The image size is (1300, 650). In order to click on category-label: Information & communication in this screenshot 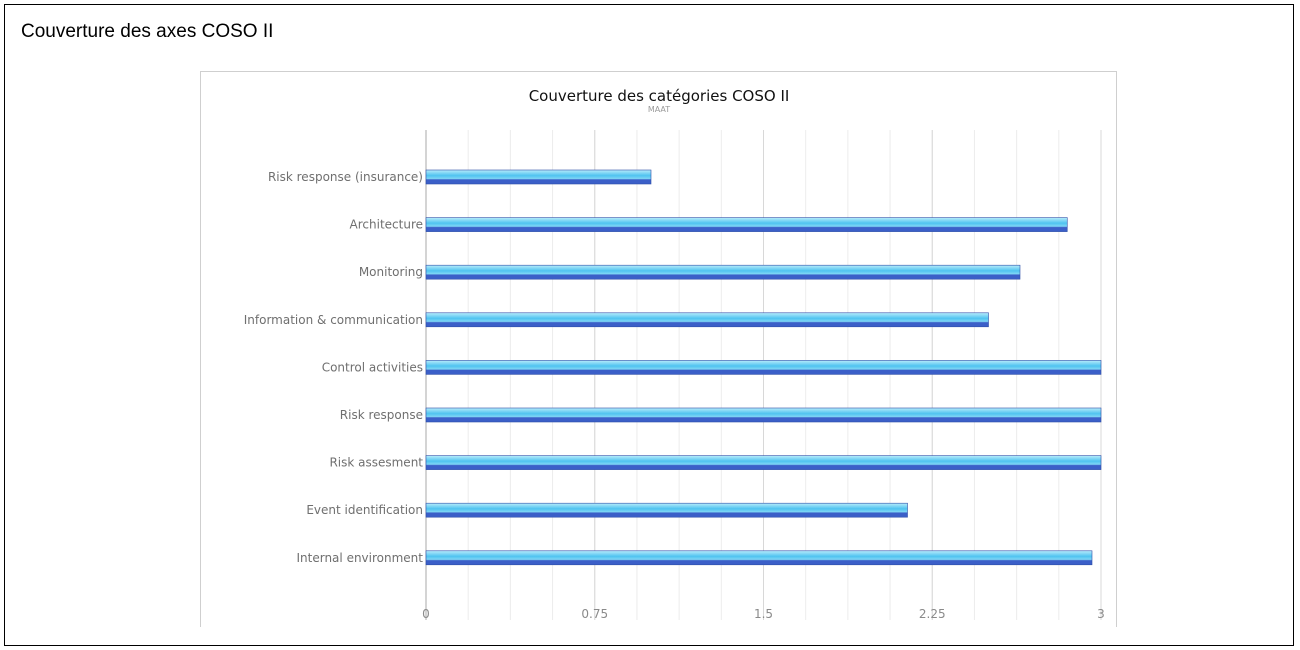, I will do `click(333, 320)`.